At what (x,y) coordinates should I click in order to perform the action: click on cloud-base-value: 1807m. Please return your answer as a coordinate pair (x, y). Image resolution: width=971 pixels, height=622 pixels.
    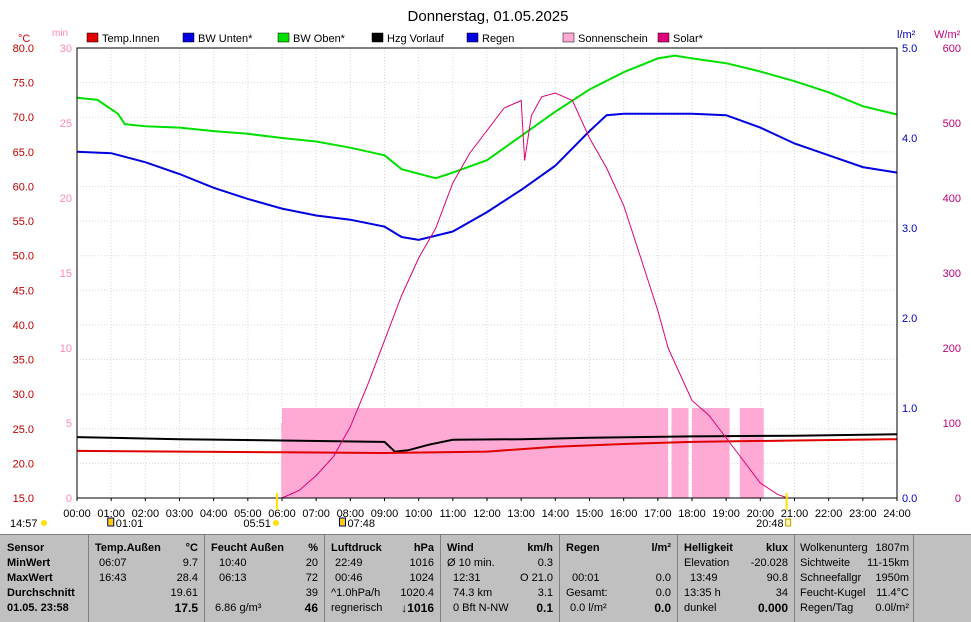
    Looking at the image, I should click on (892, 548).